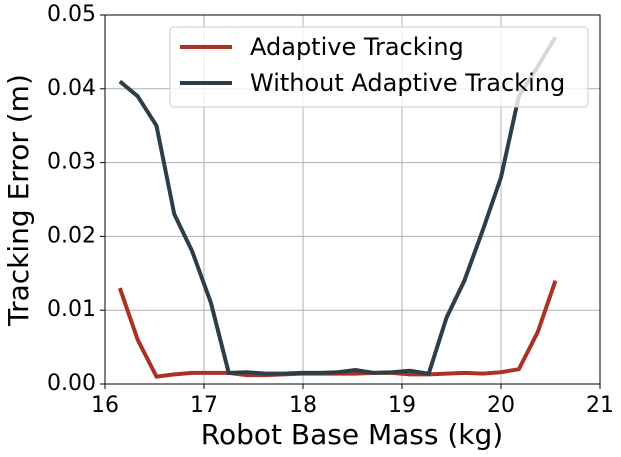 Image resolution: width=621 pixels, height=457 pixels. Describe the element at coordinates (352, 434) in the screenshot. I see `x-axis-label: Robot Base Mass (kg)` at that location.